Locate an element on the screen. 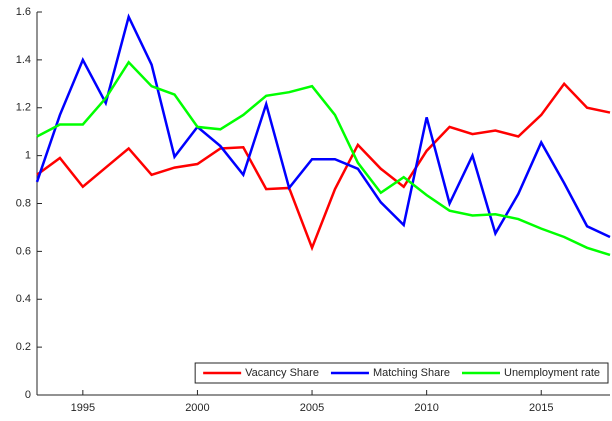  y-tick-label: 0.6 is located at coordinates (23, 251).